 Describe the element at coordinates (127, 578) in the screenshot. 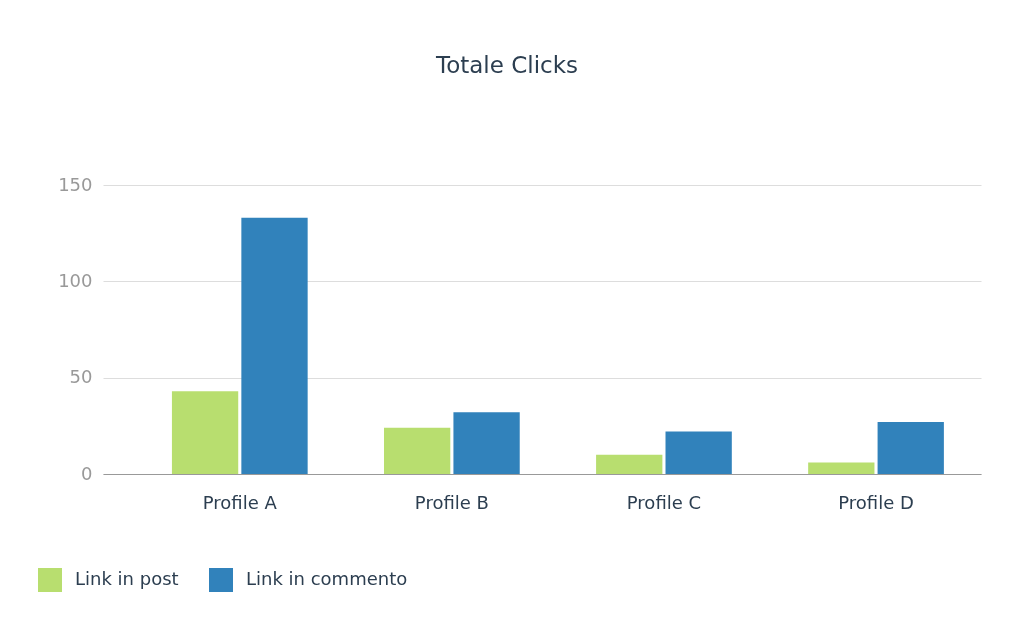

I see `legend-label: Link in post` at that location.